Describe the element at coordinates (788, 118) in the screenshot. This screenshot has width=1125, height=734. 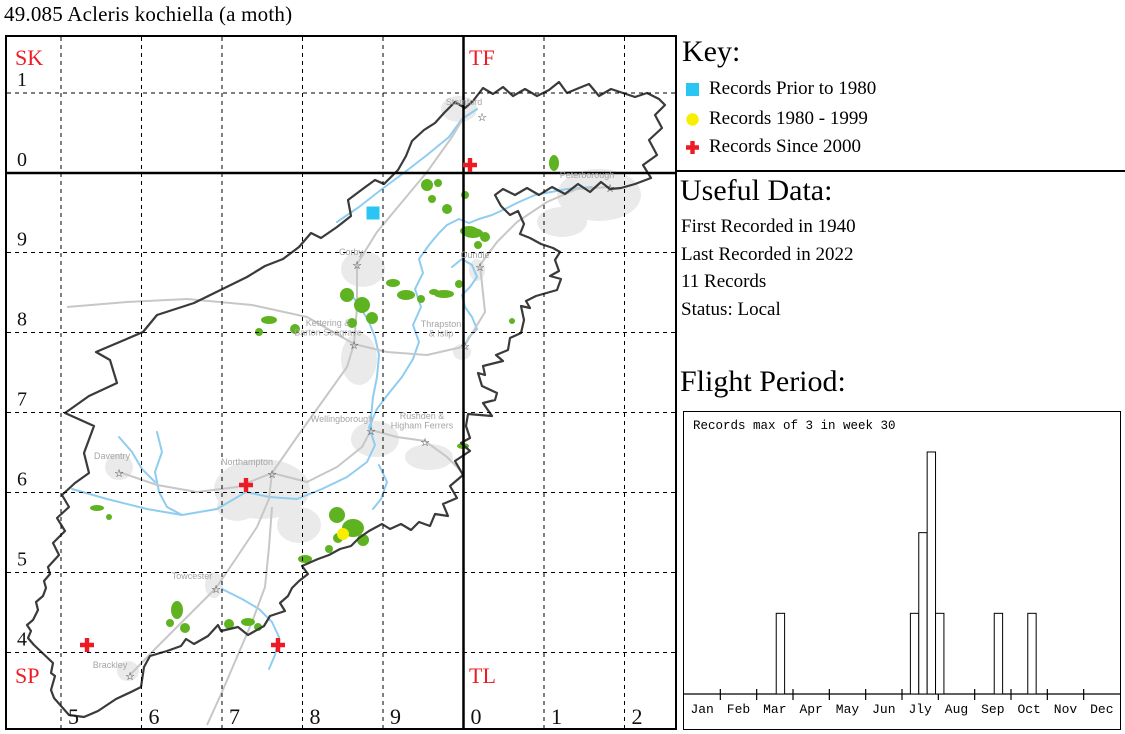
I see `key-label: Records 1980 - 1999` at that location.